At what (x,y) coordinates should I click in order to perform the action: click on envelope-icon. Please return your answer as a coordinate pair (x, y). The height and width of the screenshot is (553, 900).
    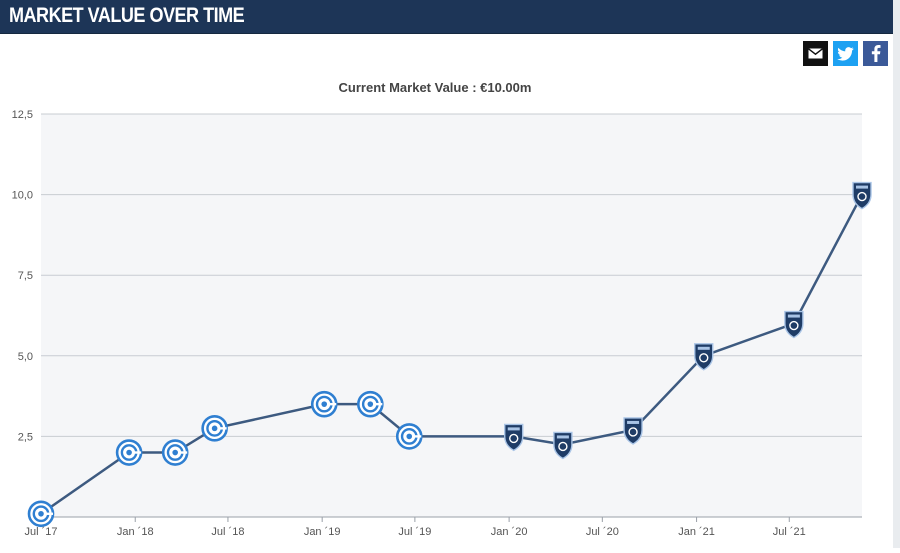
    Looking at the image, I should click on (815, 53).